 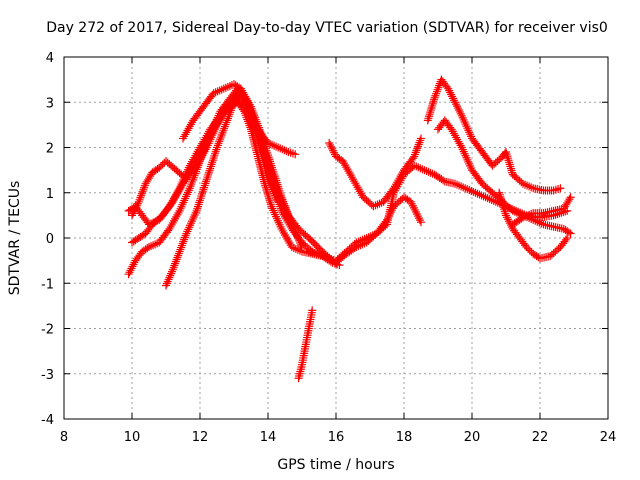 I want to click on data-series-track-j, so click(x=438, y=213).